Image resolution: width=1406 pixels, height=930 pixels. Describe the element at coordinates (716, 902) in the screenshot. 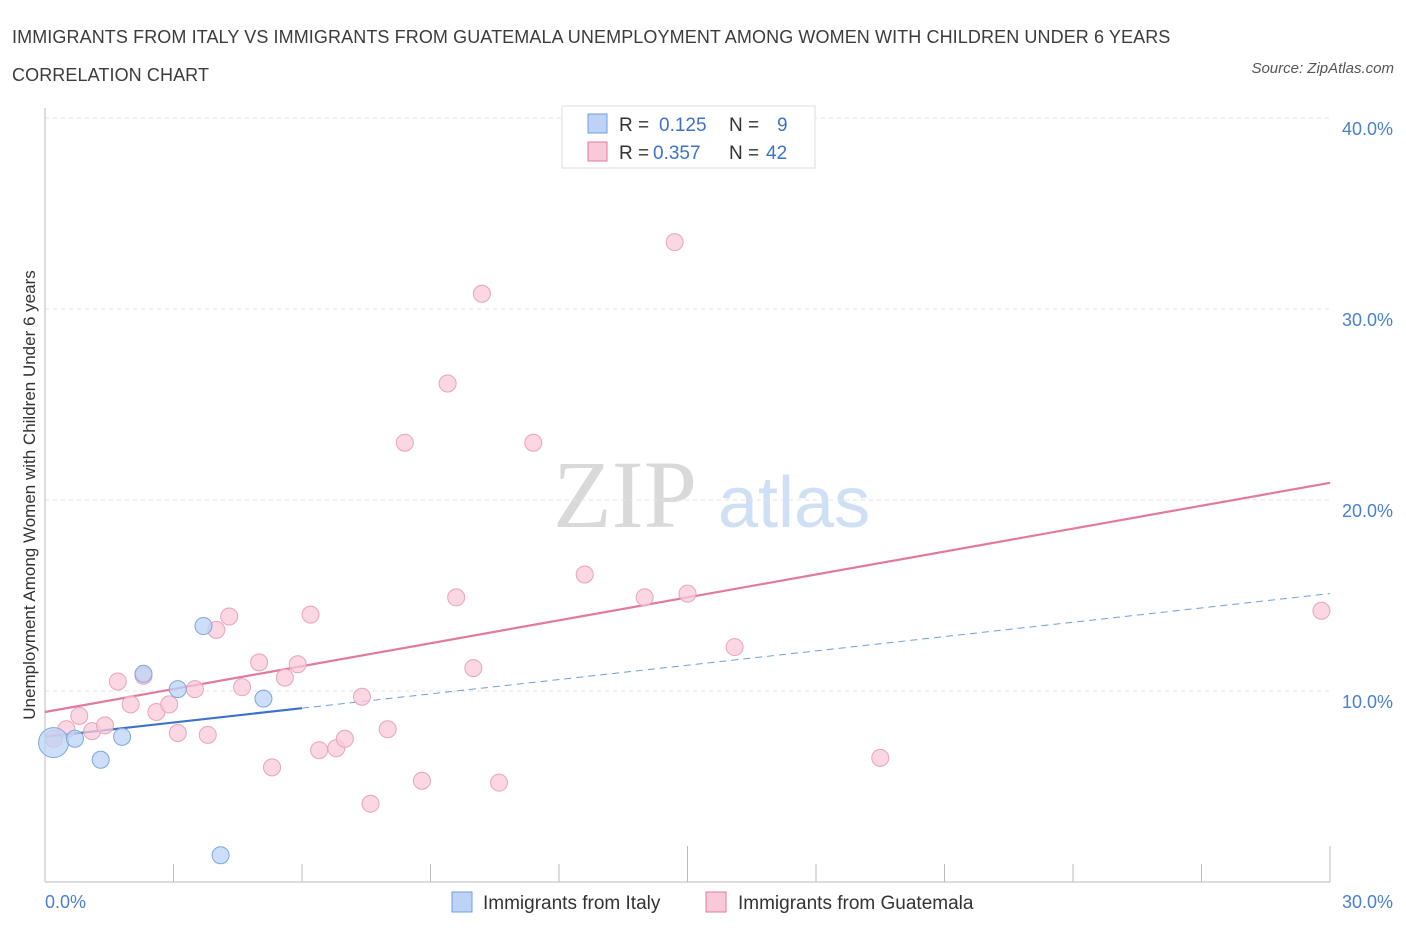

I see `bottom-legend-swatch-guatemala` at that location.